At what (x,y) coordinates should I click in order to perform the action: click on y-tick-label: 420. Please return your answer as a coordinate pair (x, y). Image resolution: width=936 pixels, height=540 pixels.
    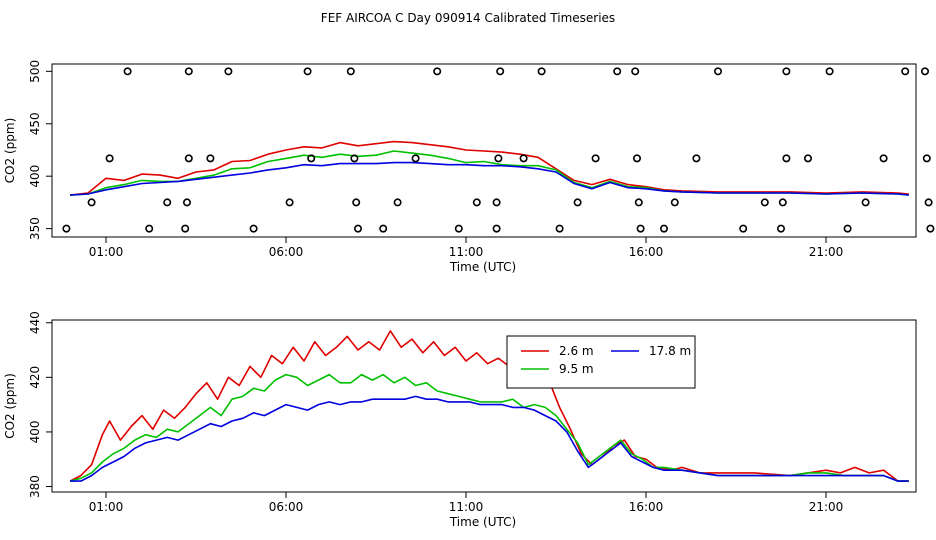
    Looking at the image, I should click on (35, 377).